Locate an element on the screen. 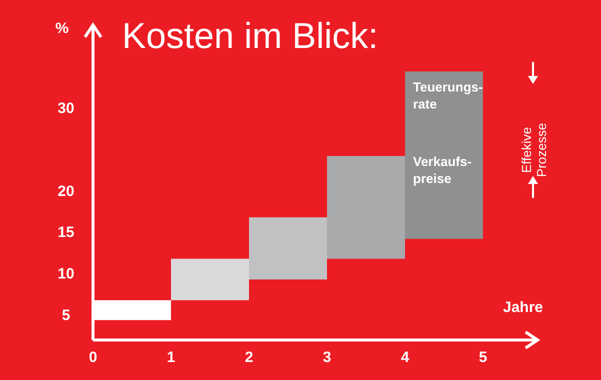 The height and width of the screenshot is (380, 601). y-axis-title: % is located at coordinates (62, 28).